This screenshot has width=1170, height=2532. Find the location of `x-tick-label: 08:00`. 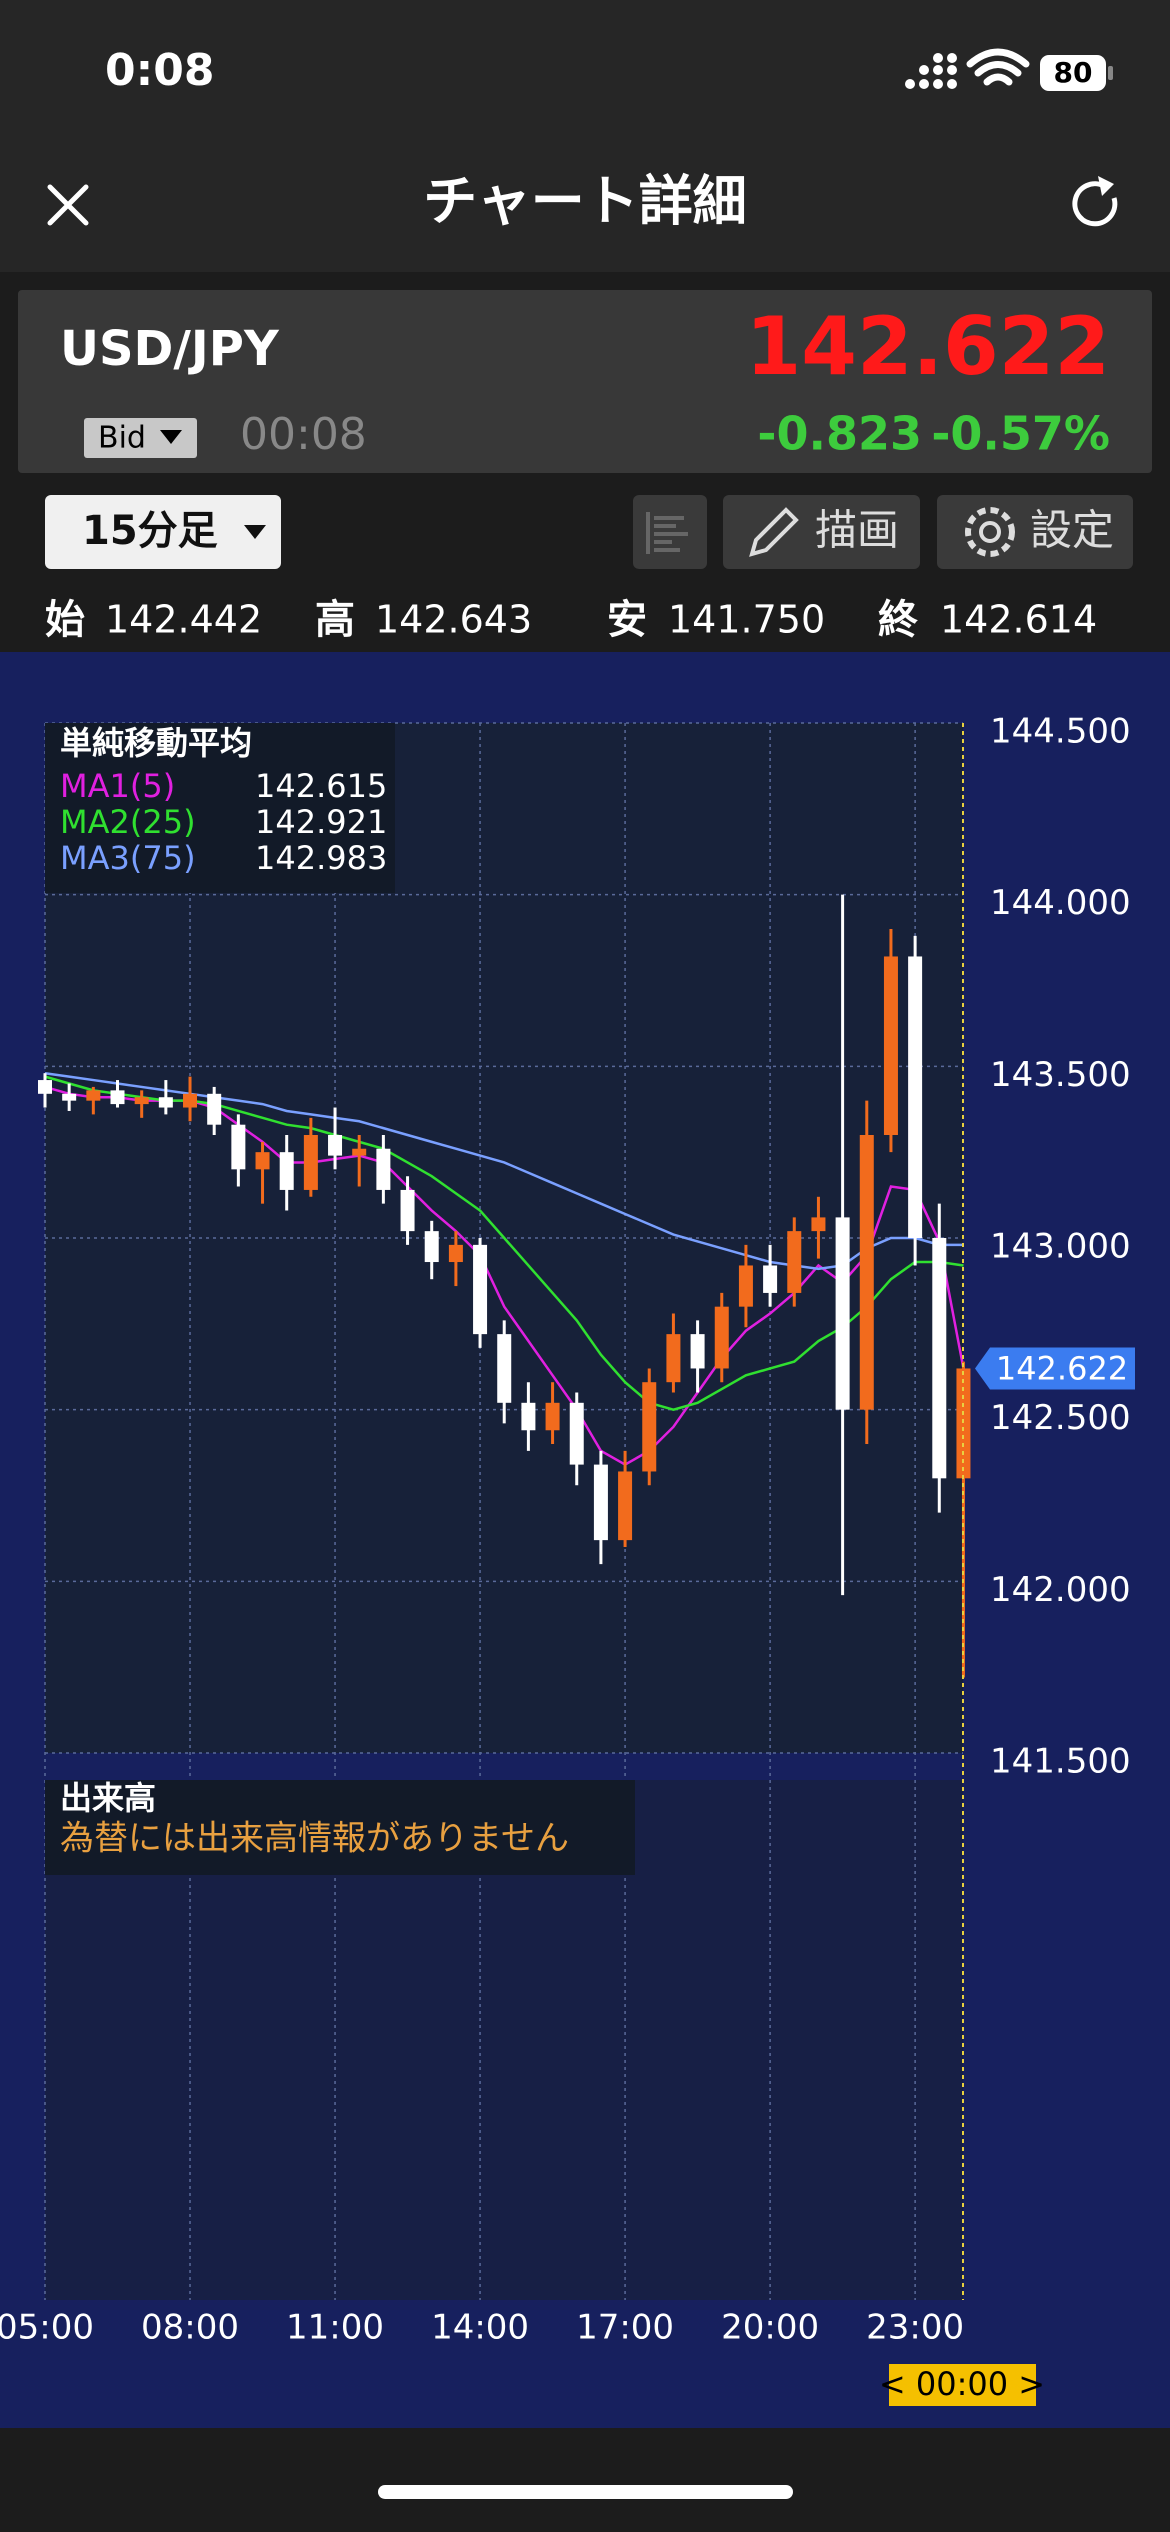

x-tick-label: 08:00 is located at coordinates (190, 2328).